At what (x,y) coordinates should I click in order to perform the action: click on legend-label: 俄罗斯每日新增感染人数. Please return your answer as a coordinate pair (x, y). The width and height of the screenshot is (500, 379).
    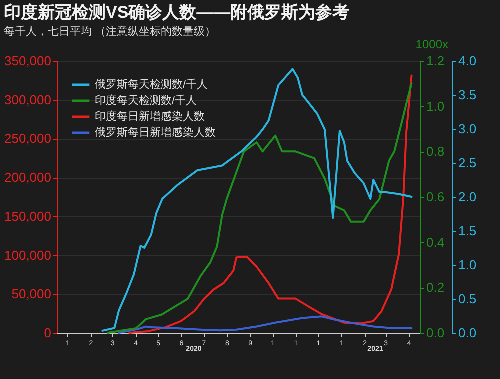
    Looking at the image, I should click on (155, 132).